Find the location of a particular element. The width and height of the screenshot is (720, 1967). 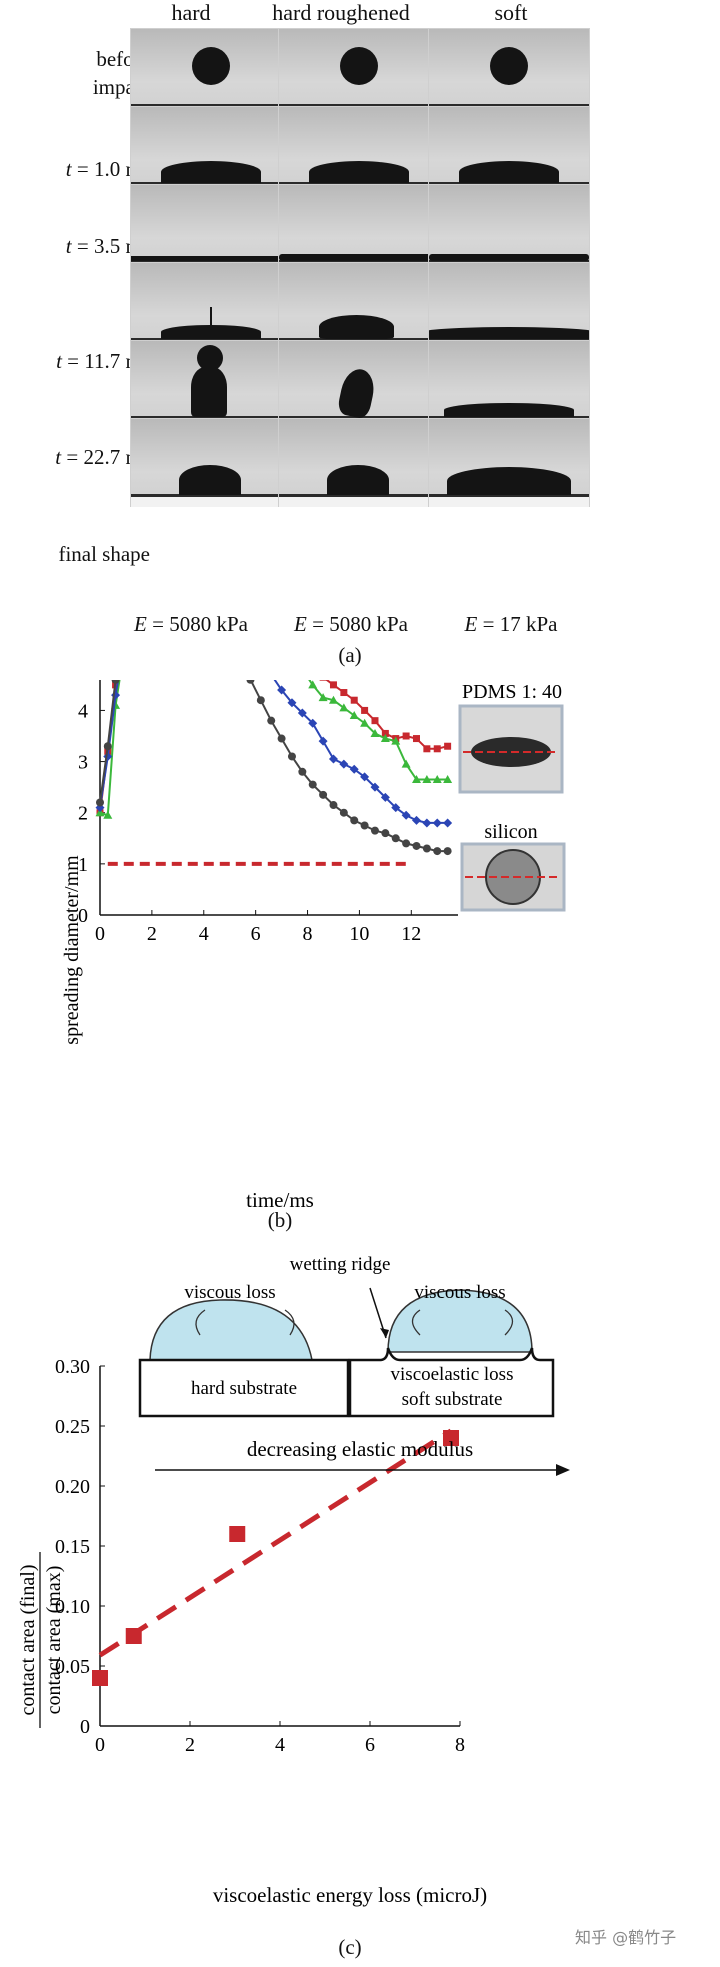

chart-c-axes: 0 2 4 6 8 0 0.05 0.10 0.15 0.20 0.25 0.30 is located at coordinates (260, 1556).